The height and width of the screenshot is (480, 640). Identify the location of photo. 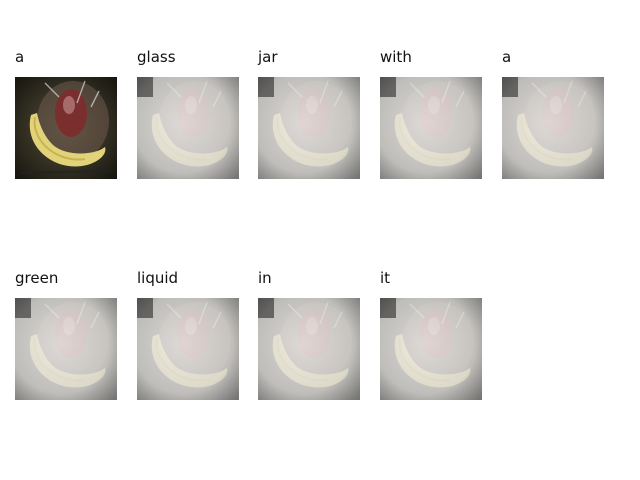
(66, 128).